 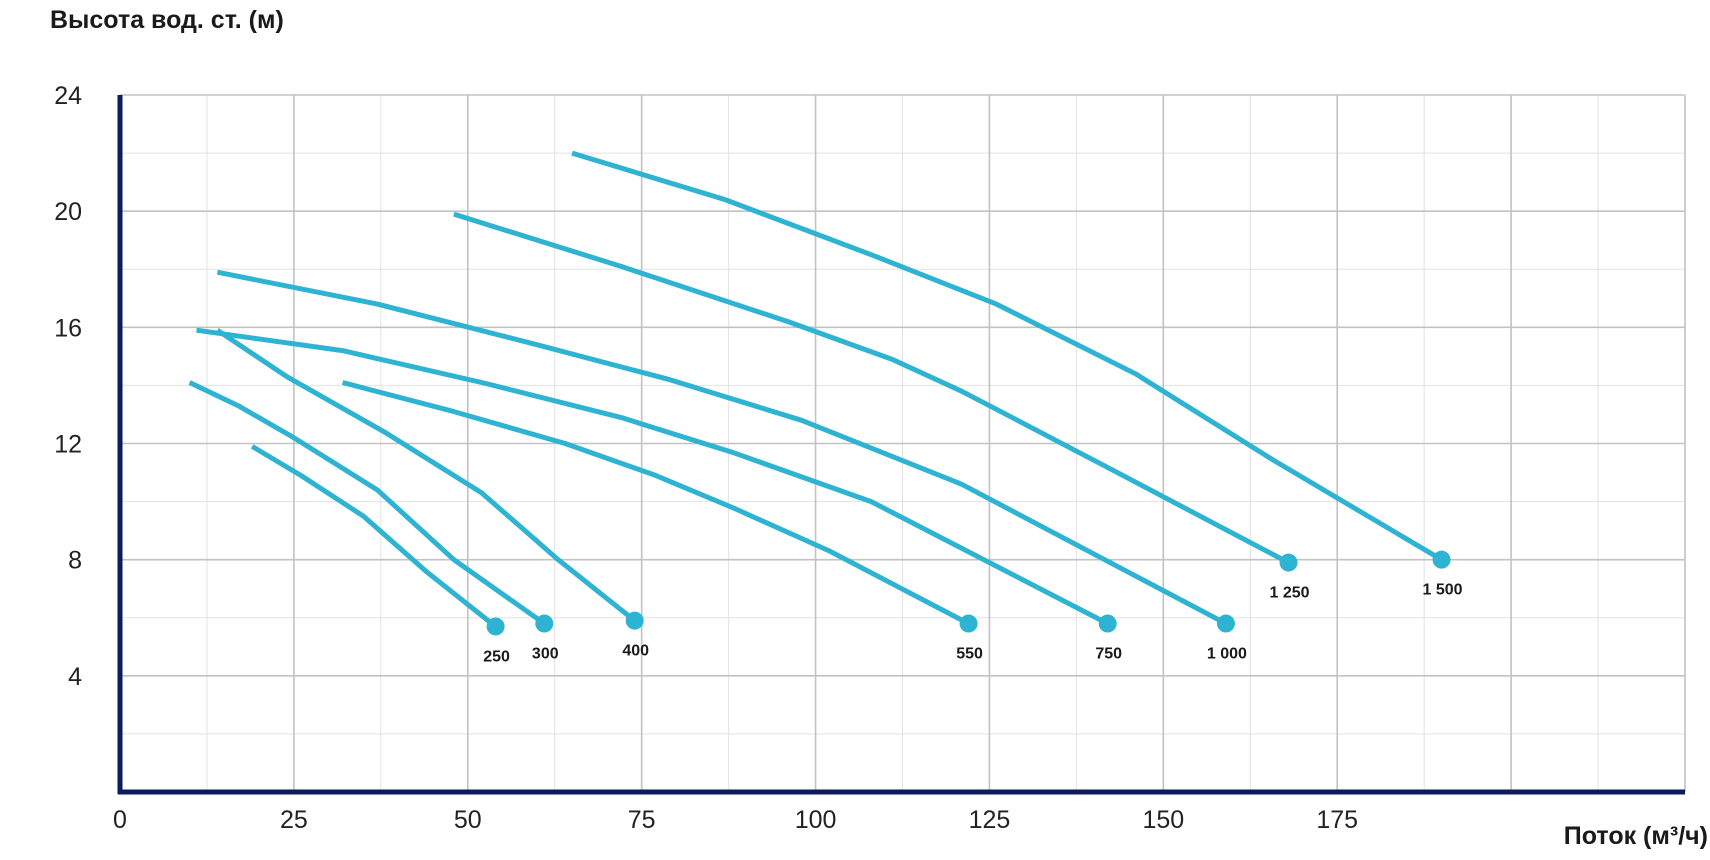 I want to click on y-axis-label: Высота вод. ст. (м), so click(x=167, y=20).